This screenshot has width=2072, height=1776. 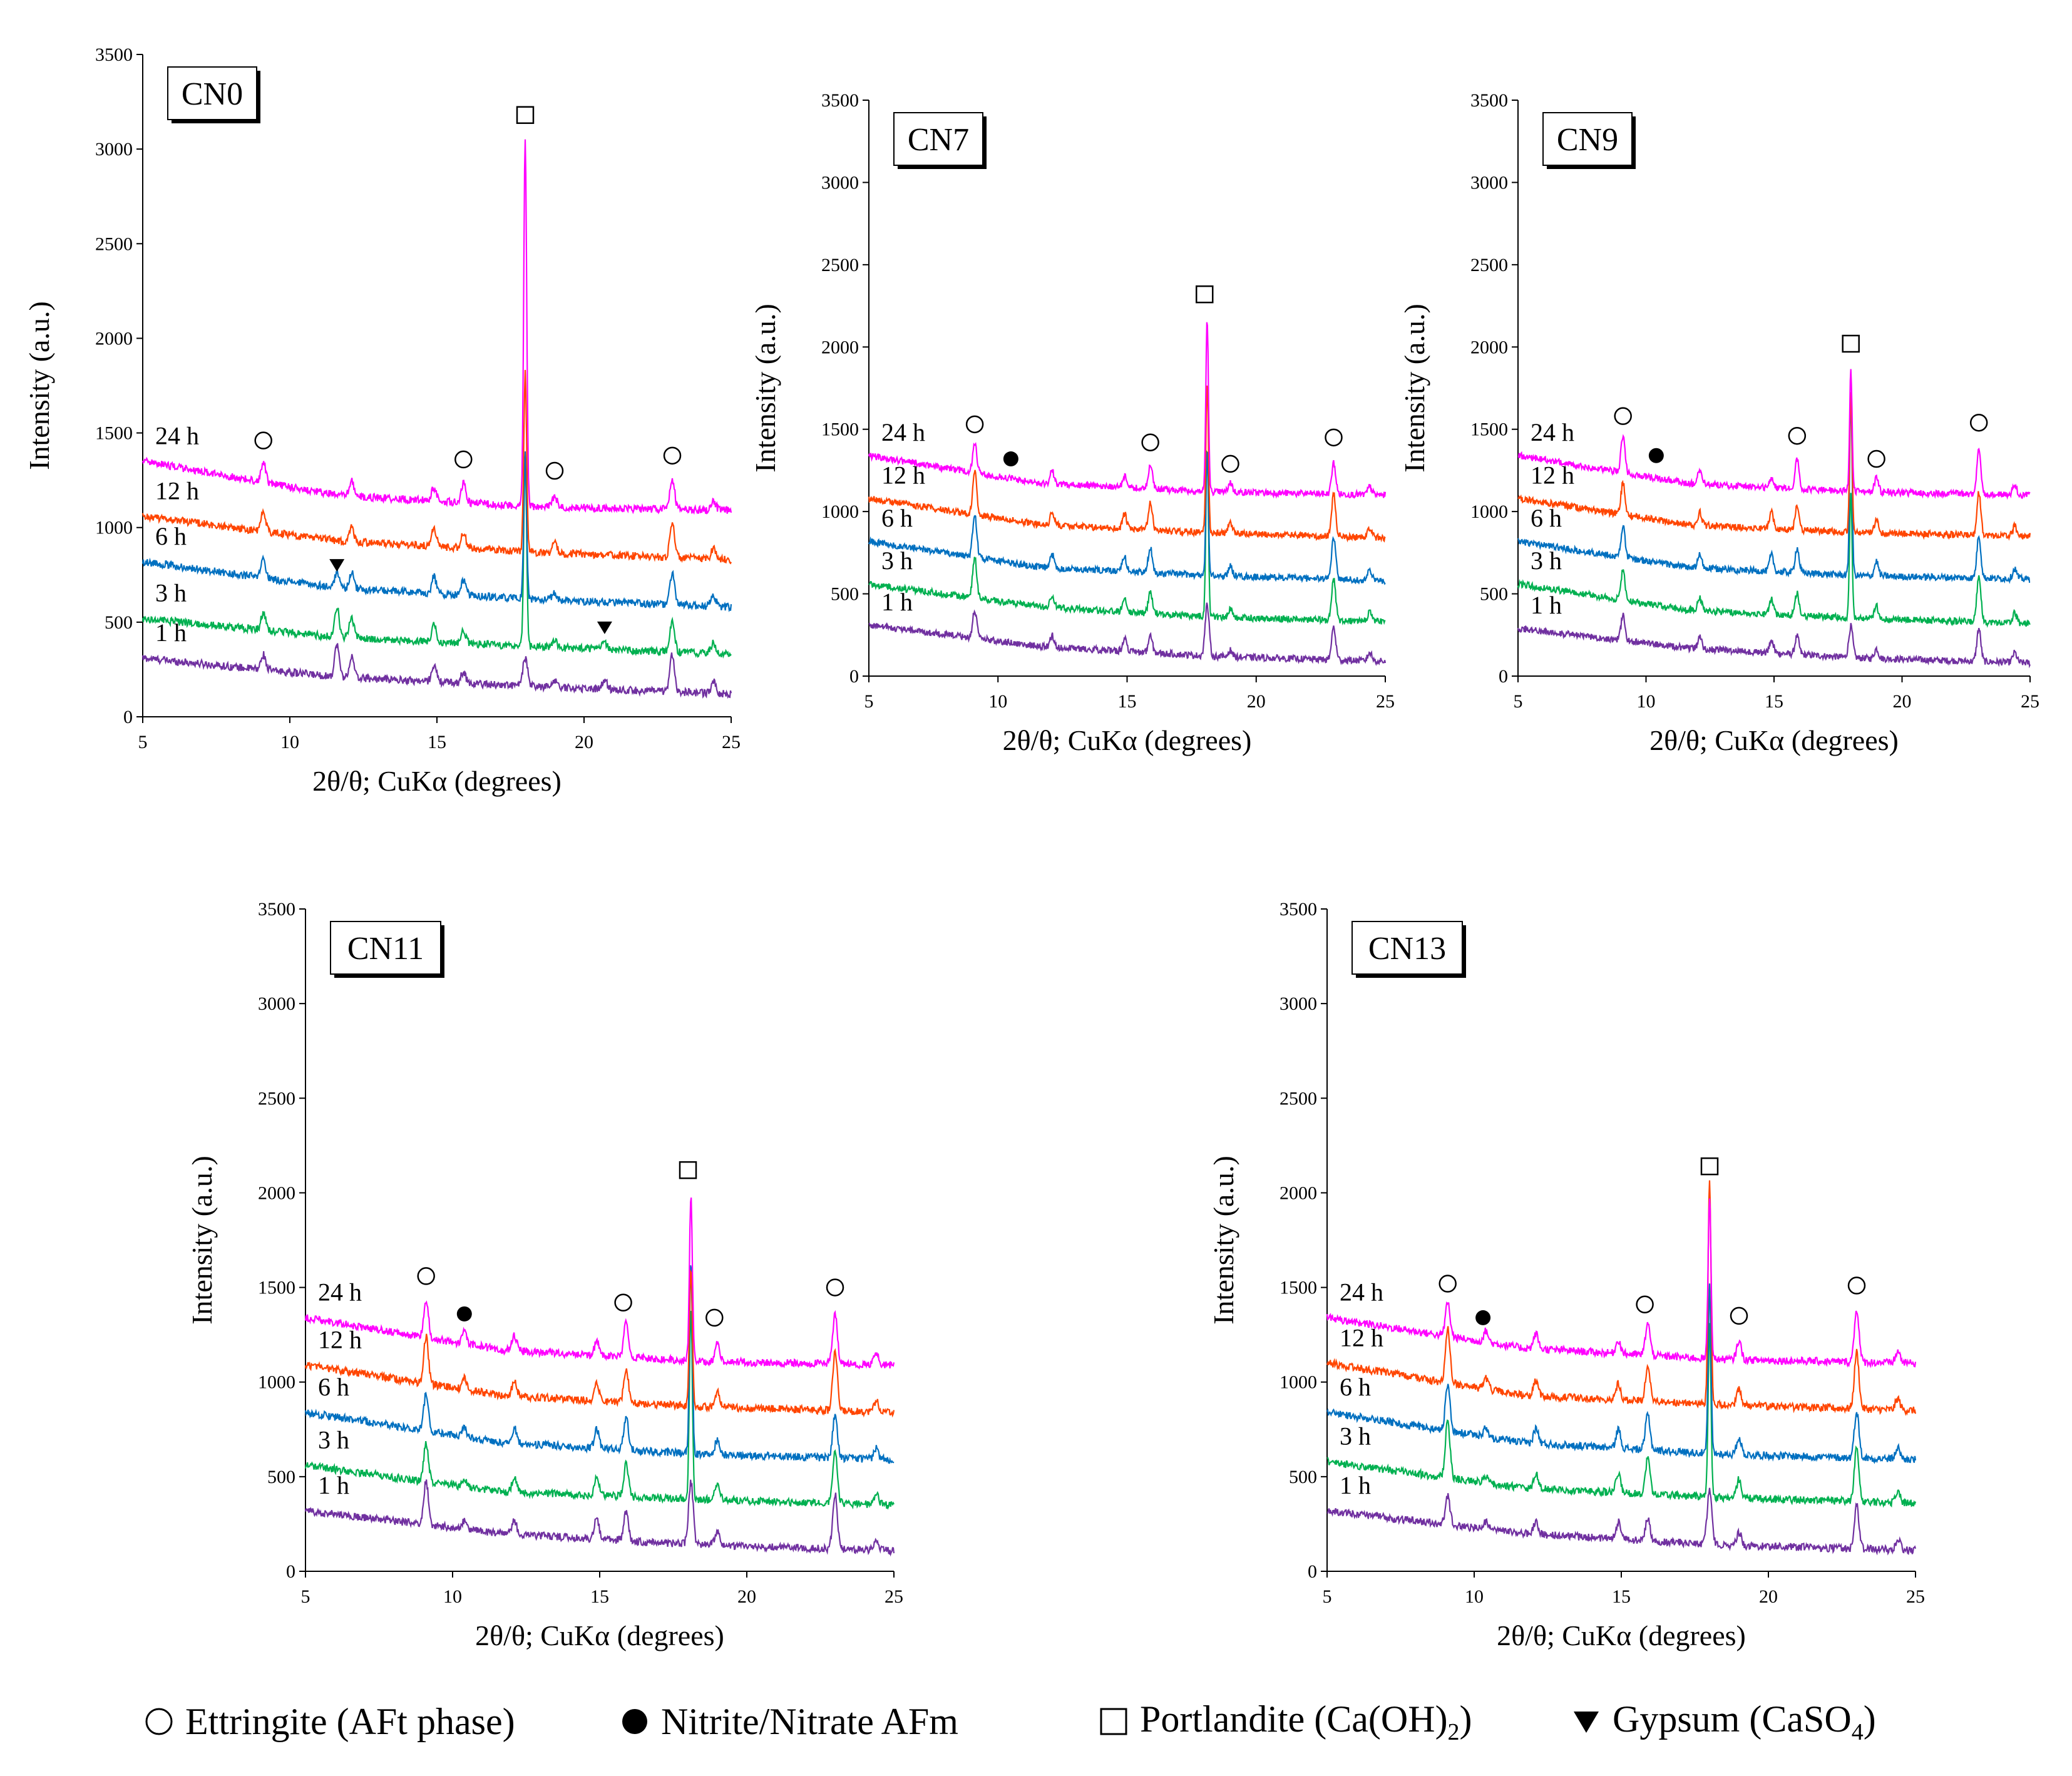 I want to click on filled-circle-icon, so click(x=634, y=1721).